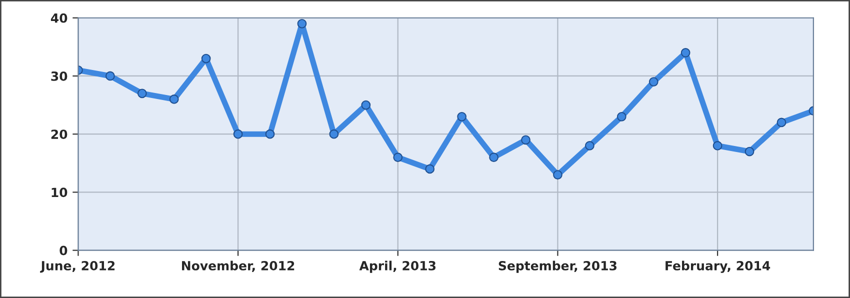 This screenshot has height=298, width=850. Describe the element at coordinates (60, 193) in the screenshot. I see `y-tick-label: 10` at that location.